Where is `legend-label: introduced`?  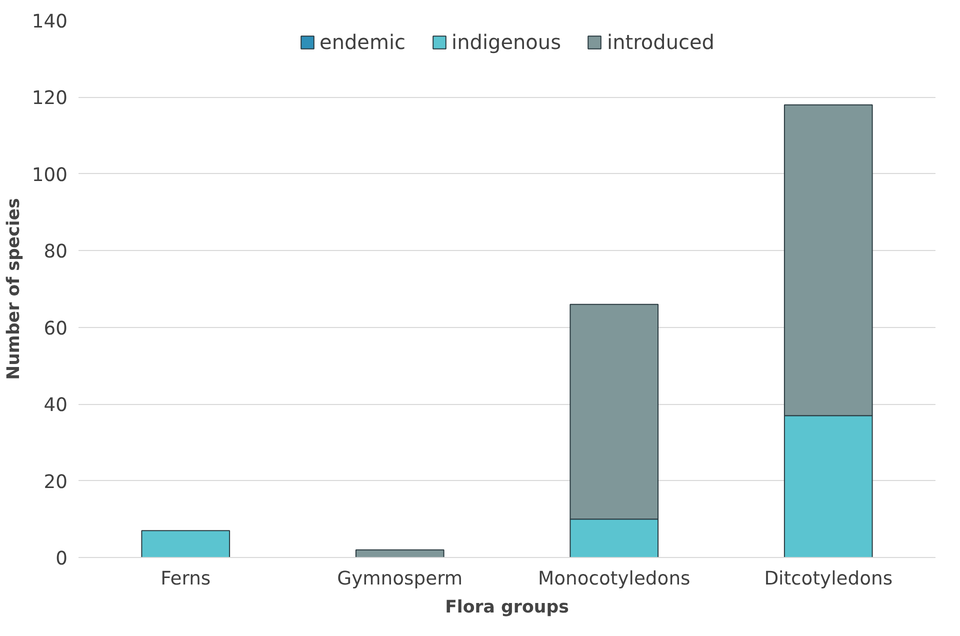
legend-label: introduced is located at coordinates (660, 42).